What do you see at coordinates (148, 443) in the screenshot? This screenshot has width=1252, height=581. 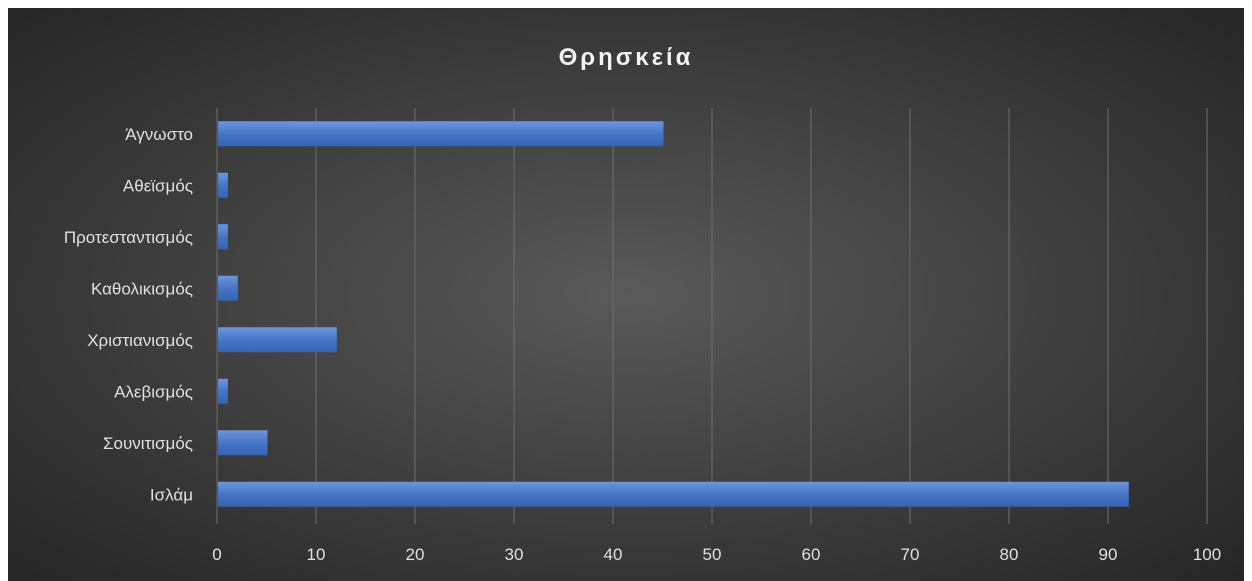 I see `category-label-2: Σουνιτισμός` at bounding box center [148, 443].